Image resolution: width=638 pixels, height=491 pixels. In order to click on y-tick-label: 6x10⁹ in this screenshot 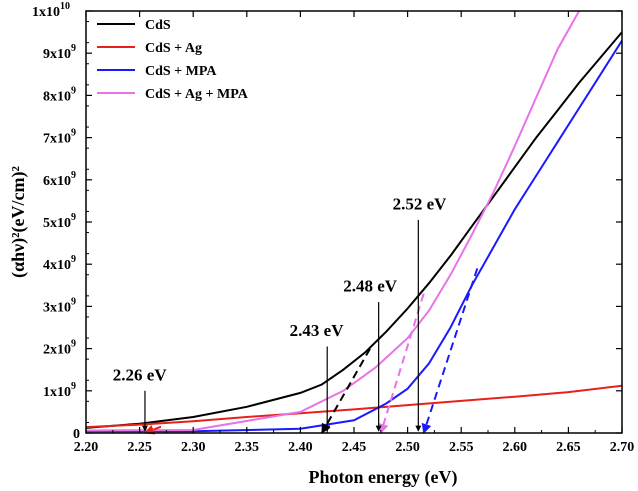, I will do `click(59, 179)`.